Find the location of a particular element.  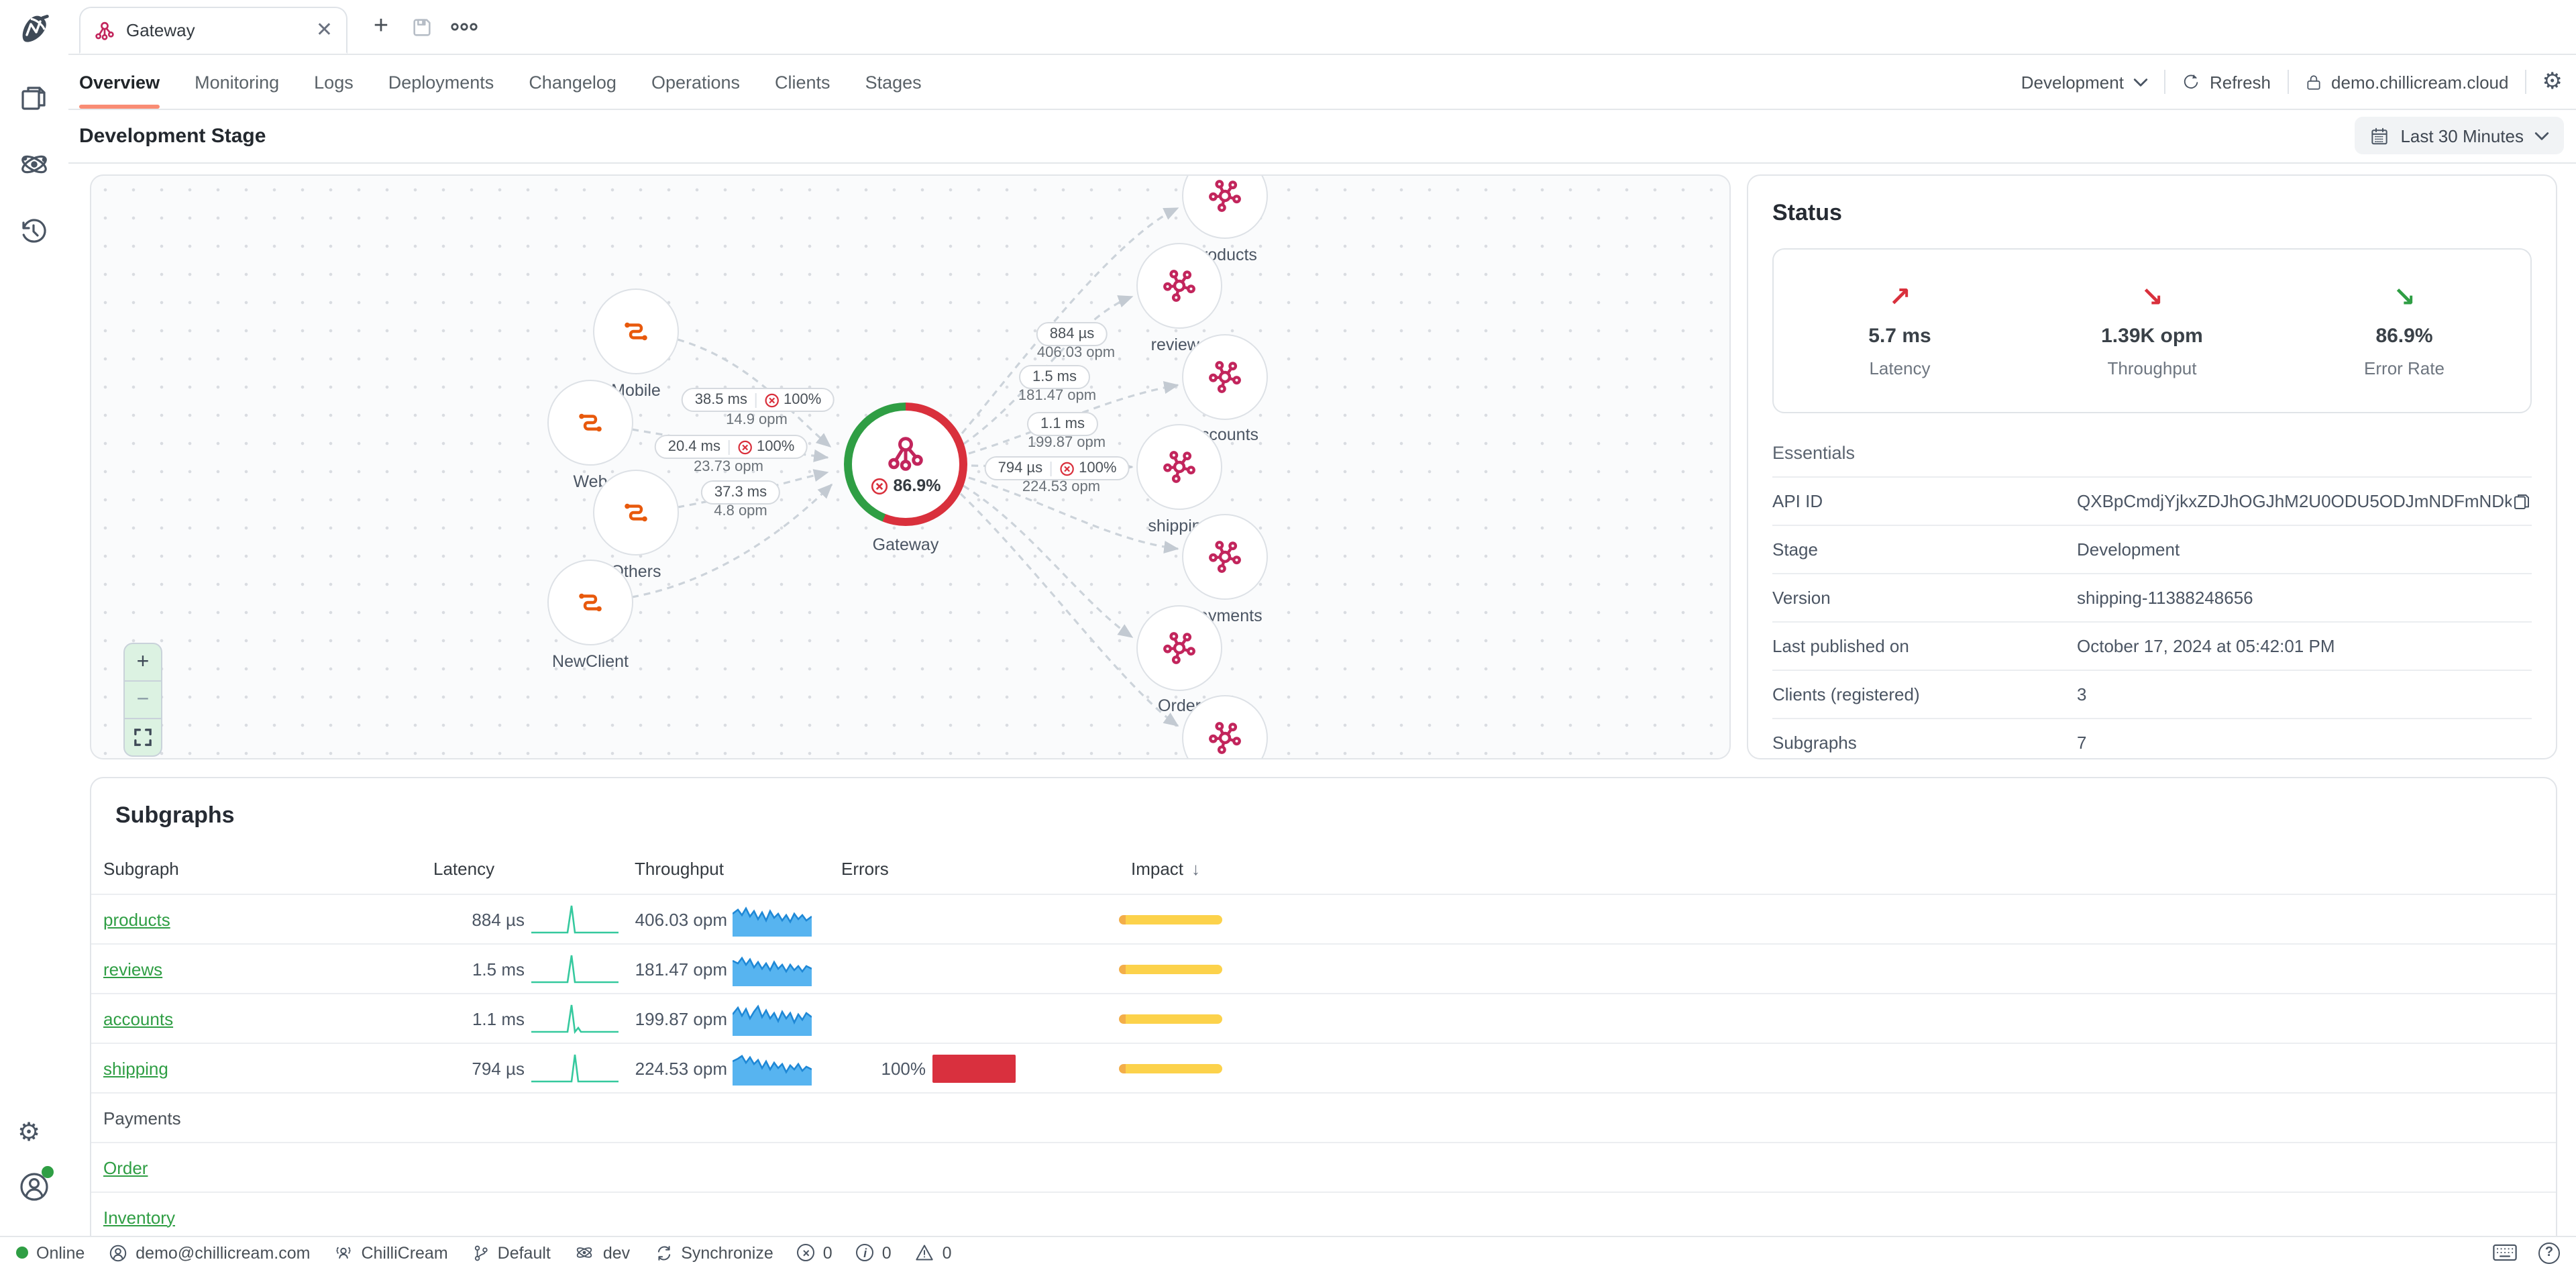

time-range-label: Last 30 Minutes is located at coordinates (2462, 135).